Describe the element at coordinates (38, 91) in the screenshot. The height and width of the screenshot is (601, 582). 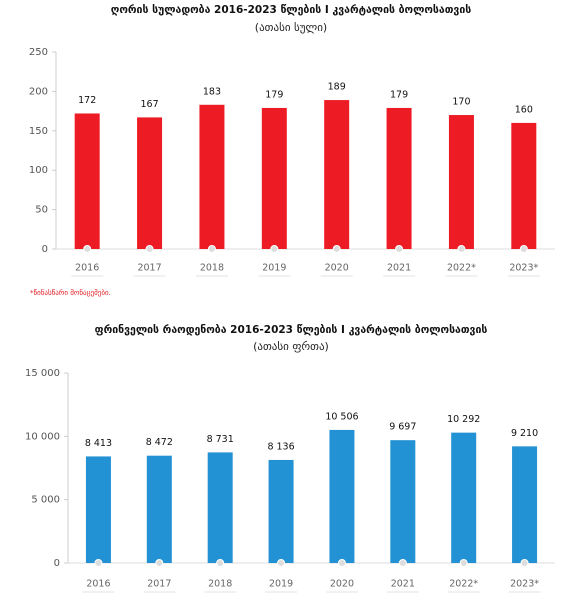
I see `y-tick-label: 200` at that location.